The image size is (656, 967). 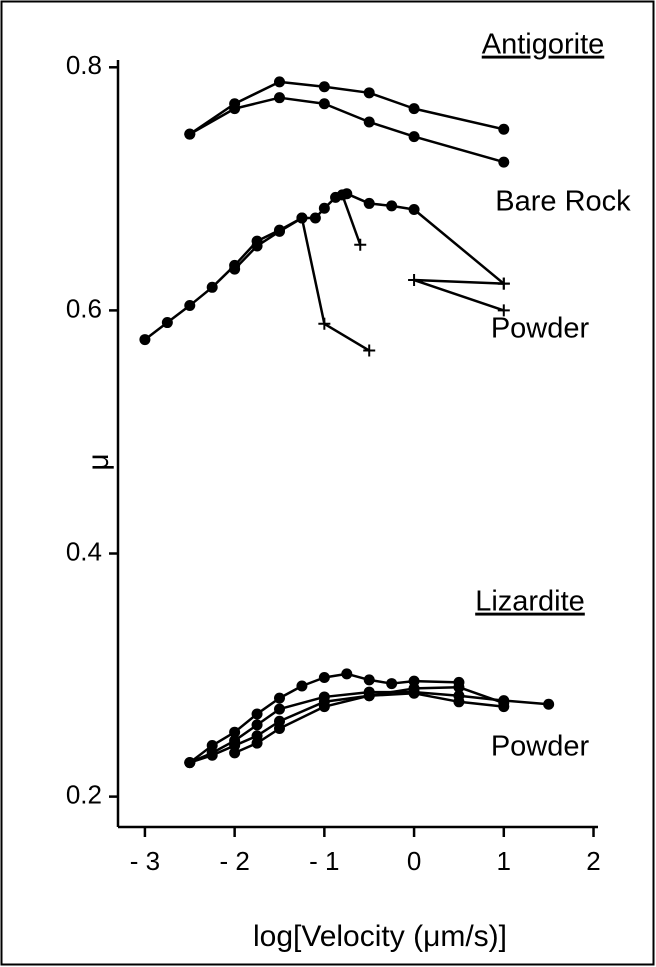 What do you see at coordinates (84, 794) in the screenshot?
I see `y-tick-label: 0.2` at bounding box center [84, 794].